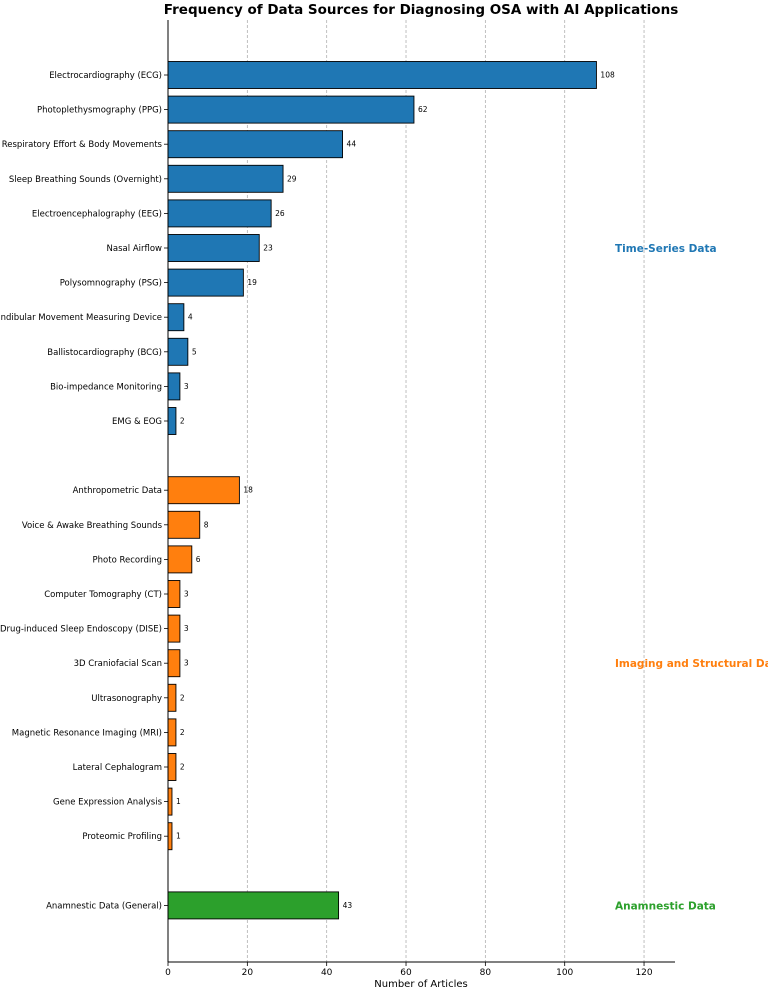  Describe the element at coordinates (134, 249) in the screenshot. I see `category-label: Nasal Airflow` at that location.